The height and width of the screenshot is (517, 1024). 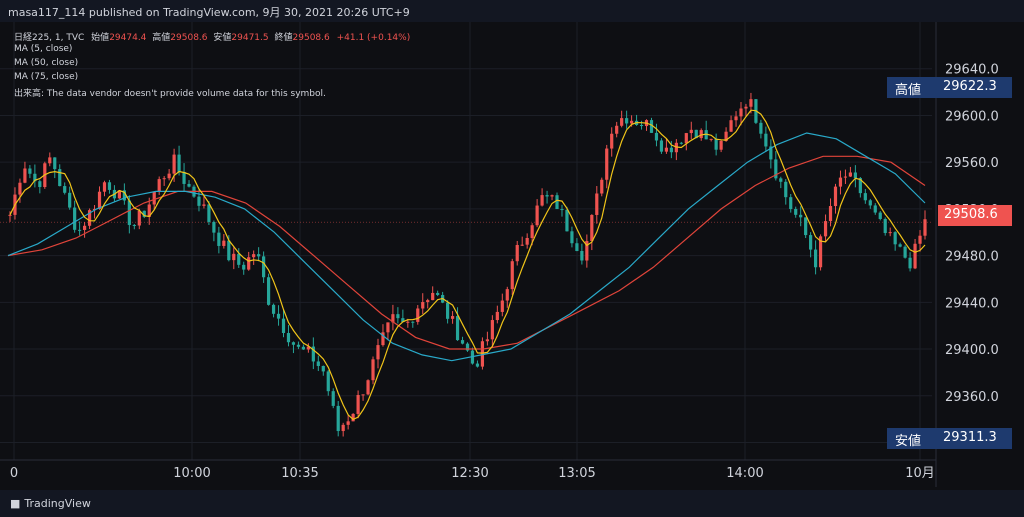 What do you see at coordinates (972, 350) in the screenshot?
I see `price-tick-label: 29400.0` at bounding box center [972, 350].